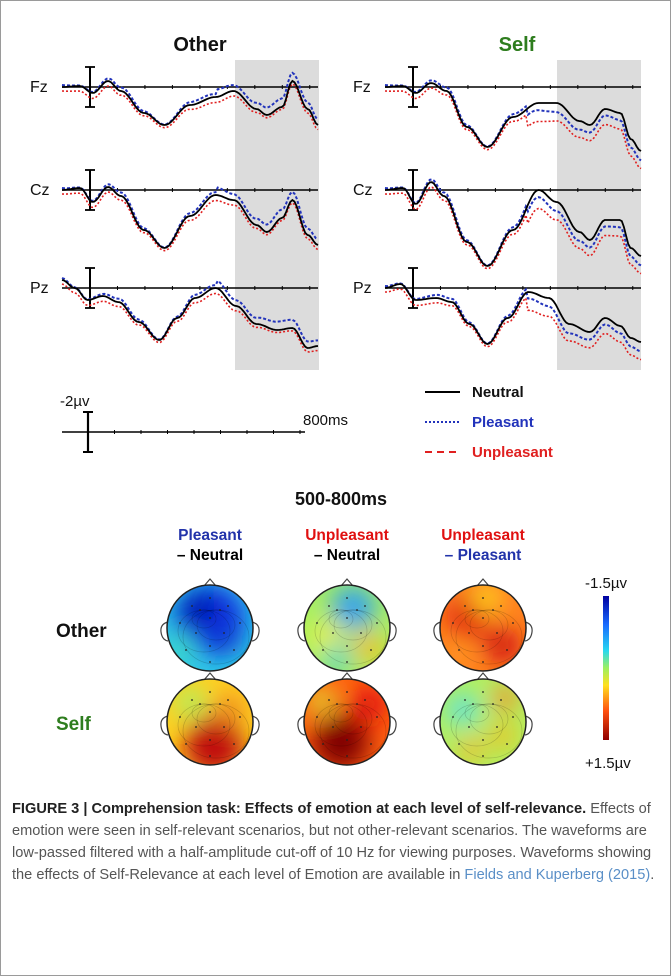  Describe the element at coordinates (341, 499) in the screenshot. I see `window-label: 500-800ms` at that location.